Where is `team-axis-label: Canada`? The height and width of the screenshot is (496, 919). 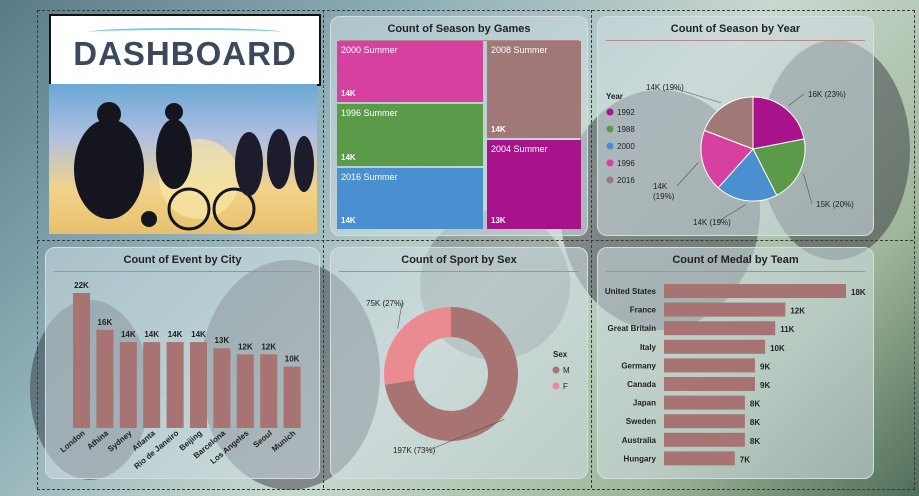
team-axis-label: Canada is located at coordinates (641, 384).